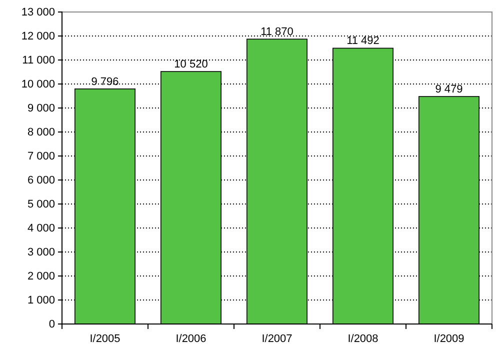 This screenshot has width=496, height=361. Describe the element at coordinates (277, 338) in the screenshot. I see `x-tick-label: I/2007` at that location.